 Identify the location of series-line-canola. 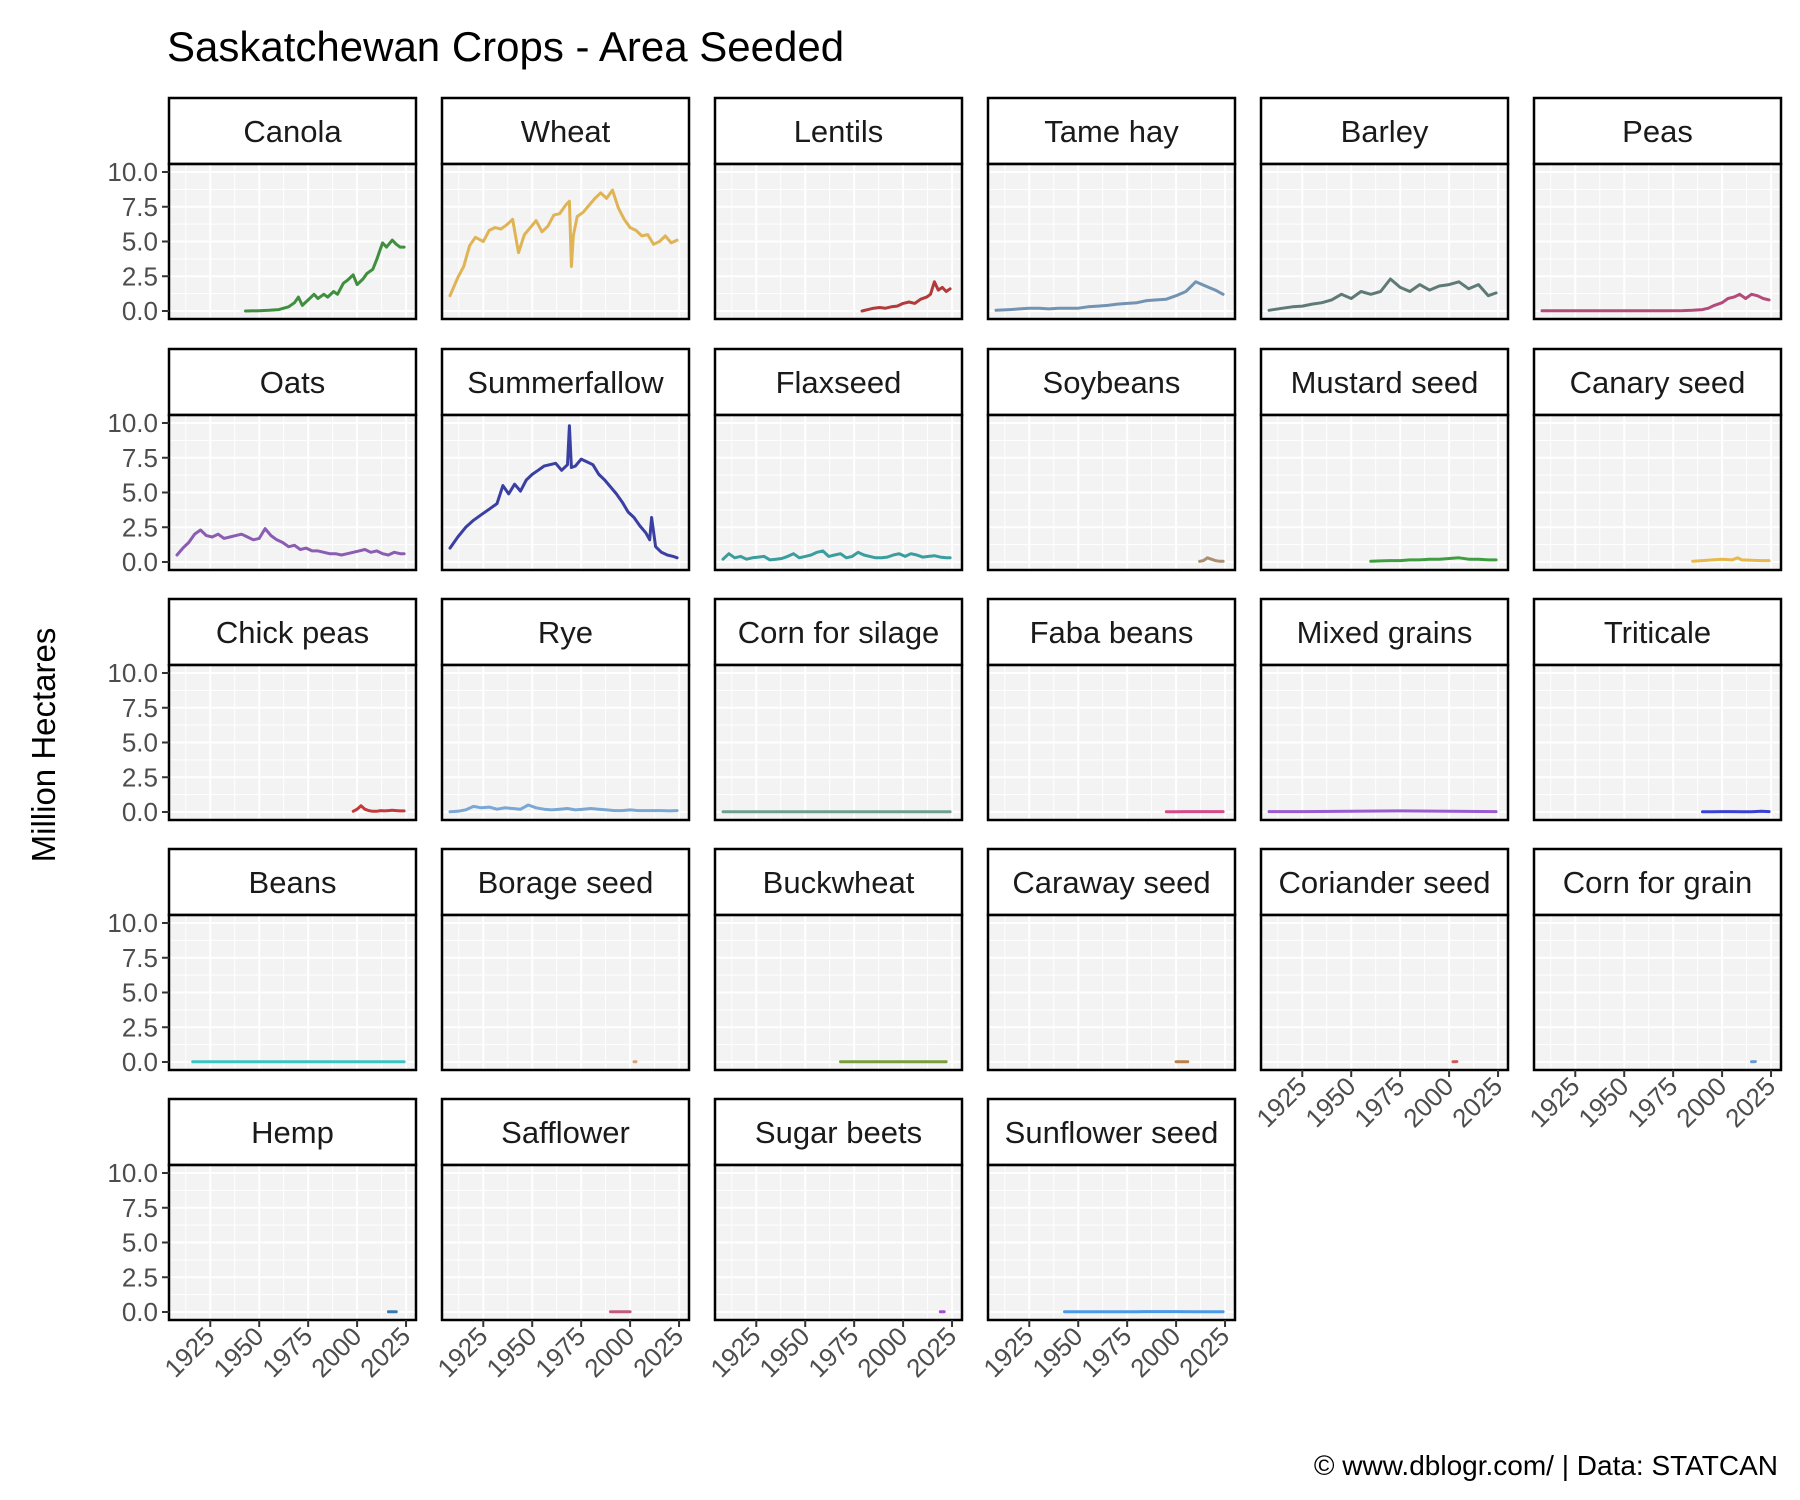
(325, 275).